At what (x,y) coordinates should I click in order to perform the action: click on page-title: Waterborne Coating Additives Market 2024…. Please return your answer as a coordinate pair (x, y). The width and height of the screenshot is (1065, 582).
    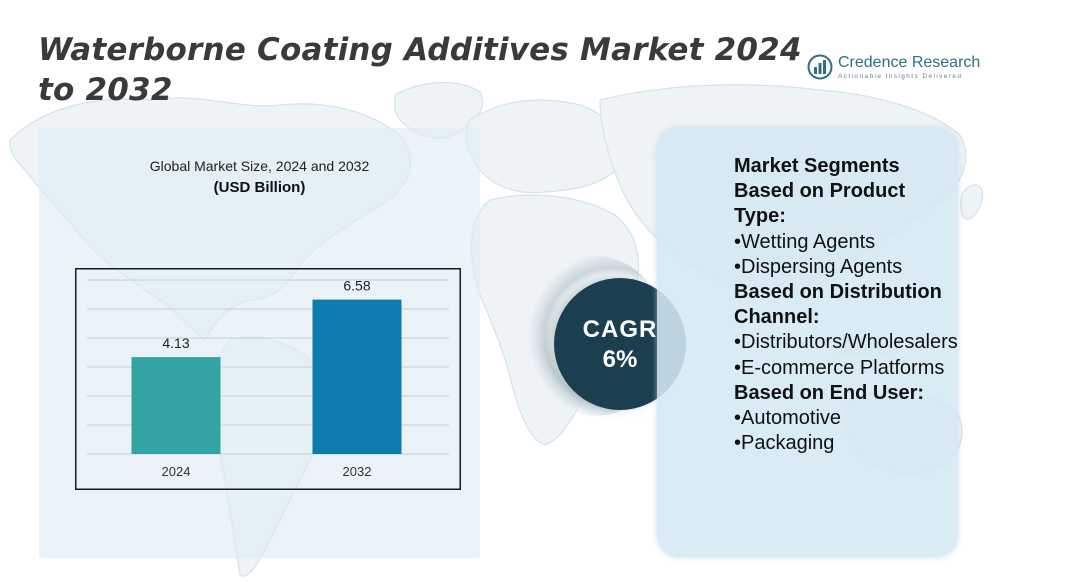
    Looking at the image, I should click on (420, 70).